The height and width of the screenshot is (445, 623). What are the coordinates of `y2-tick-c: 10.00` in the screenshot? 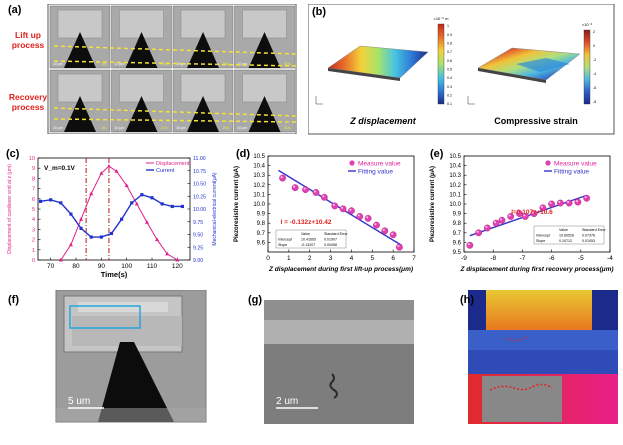 It's located at (199, 210).